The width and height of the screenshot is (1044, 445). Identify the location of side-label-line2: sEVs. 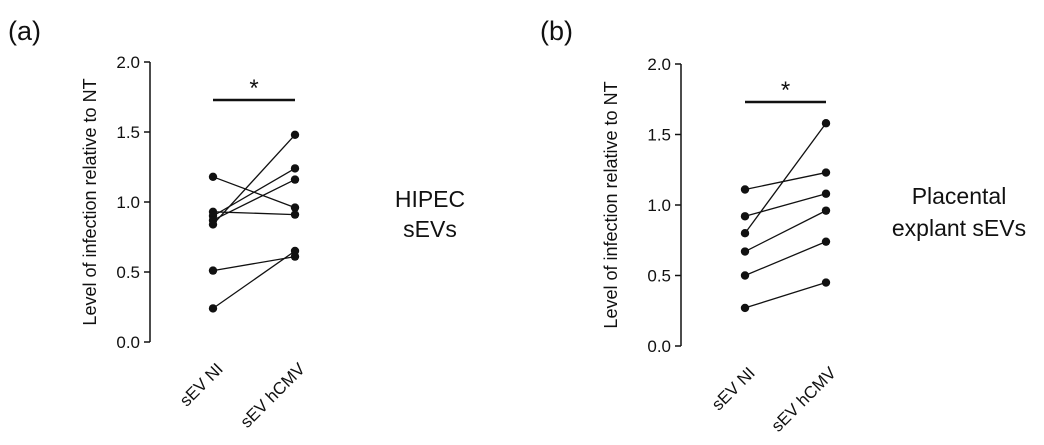
(430, 229).